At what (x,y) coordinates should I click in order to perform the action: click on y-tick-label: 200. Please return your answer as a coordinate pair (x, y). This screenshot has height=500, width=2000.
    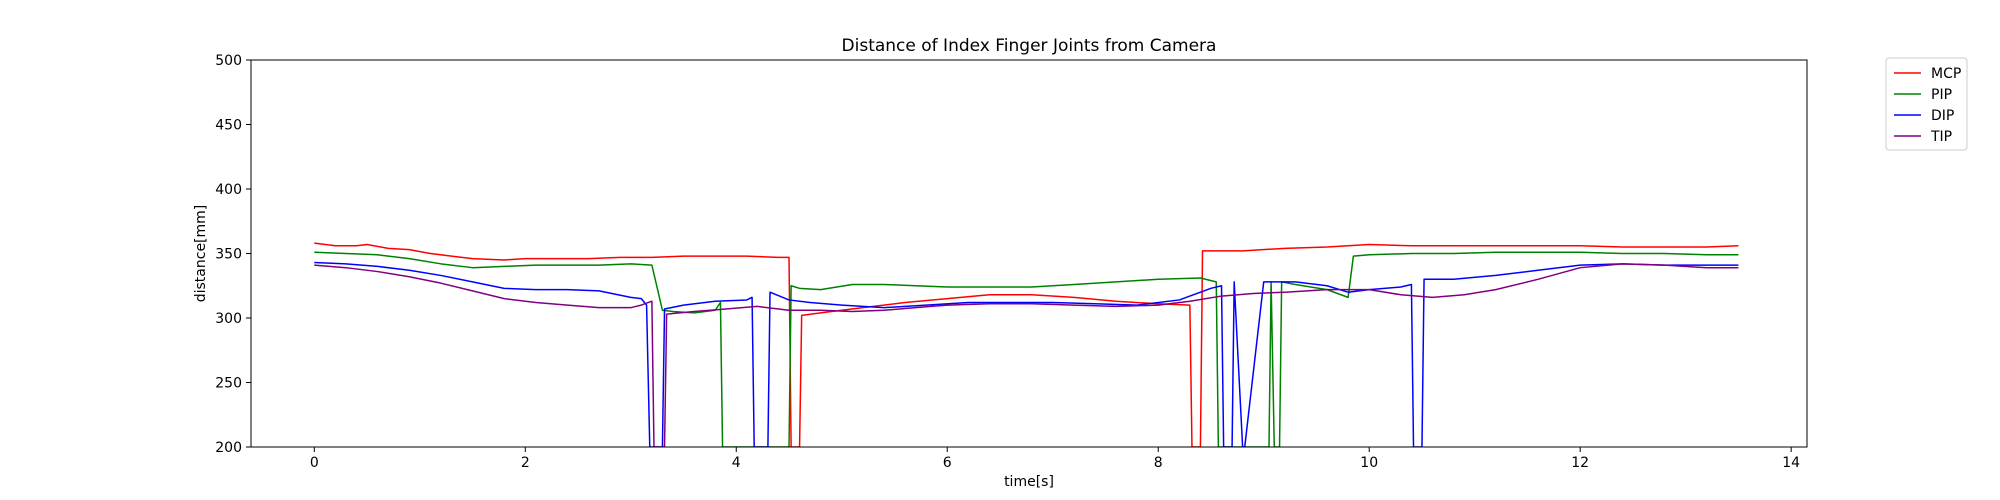
    Looking at the image, I should click on (228, 448).